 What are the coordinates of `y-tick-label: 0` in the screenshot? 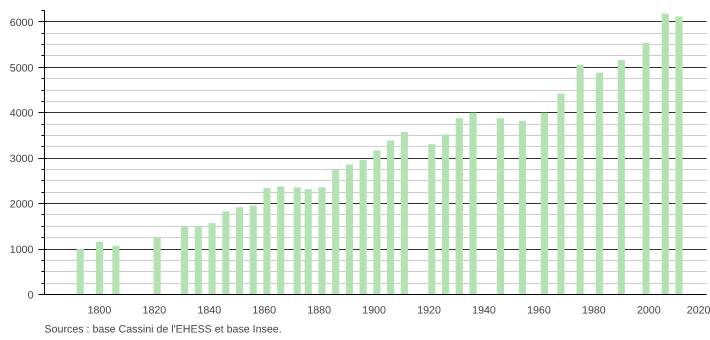 It's located at (31, 296).